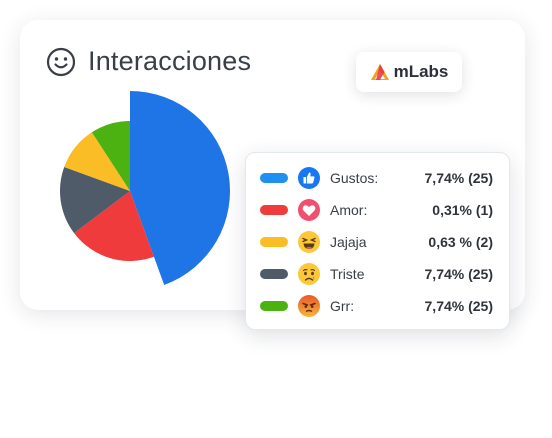 This screenshot has height=438, width=552. What do you see at coordinates (377, 274) in the screenshot?
I see `legend-item-triste: Triste 7,74% (25)` at bounding box center [377, 274].